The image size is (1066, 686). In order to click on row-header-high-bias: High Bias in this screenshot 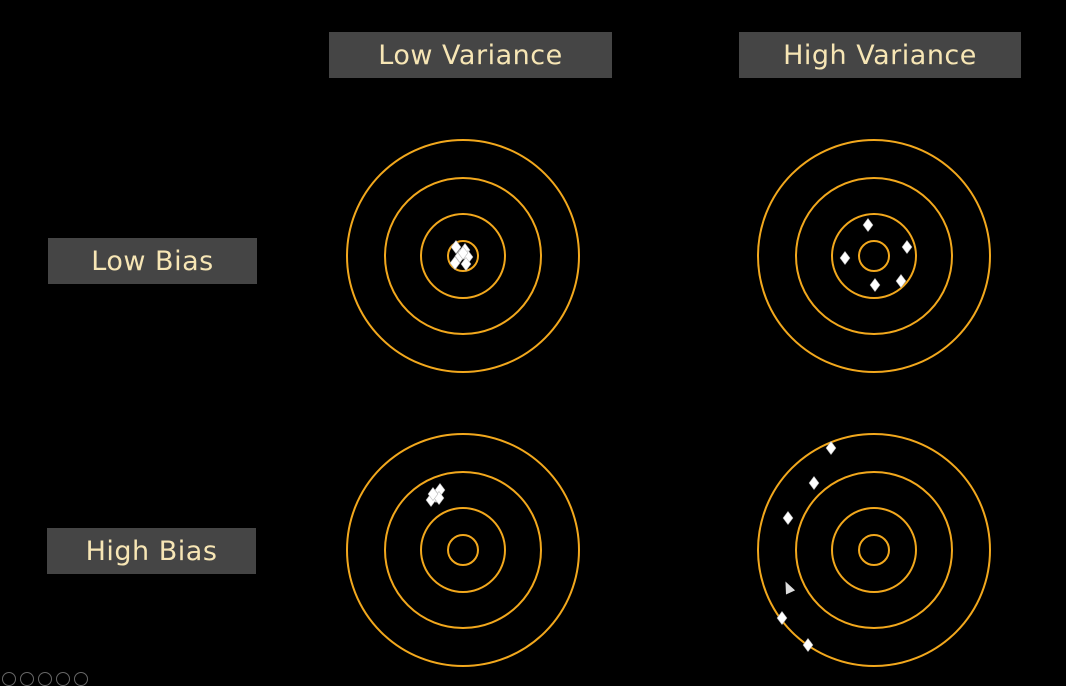, I will do `click(151, 551)`.